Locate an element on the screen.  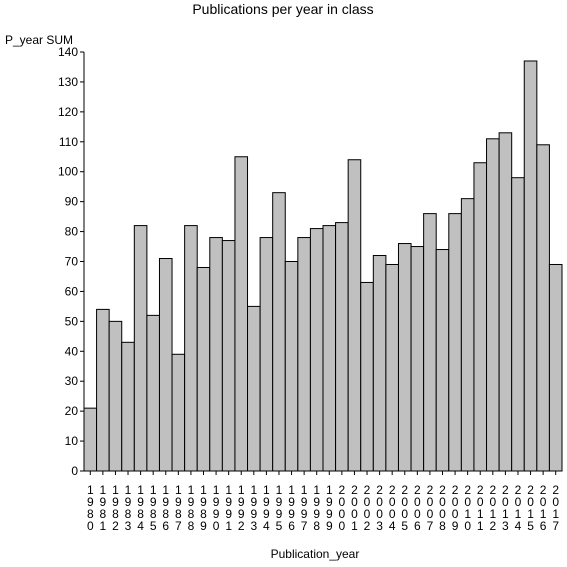
y-tick-label: 90 is located at coordinates (72, 202).